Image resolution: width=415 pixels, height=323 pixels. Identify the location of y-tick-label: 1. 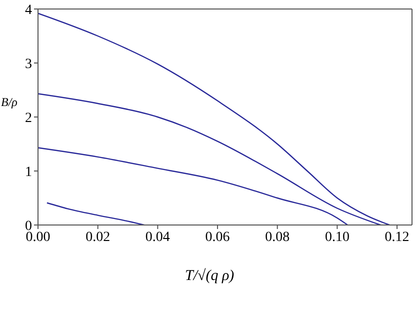
(28, 172).